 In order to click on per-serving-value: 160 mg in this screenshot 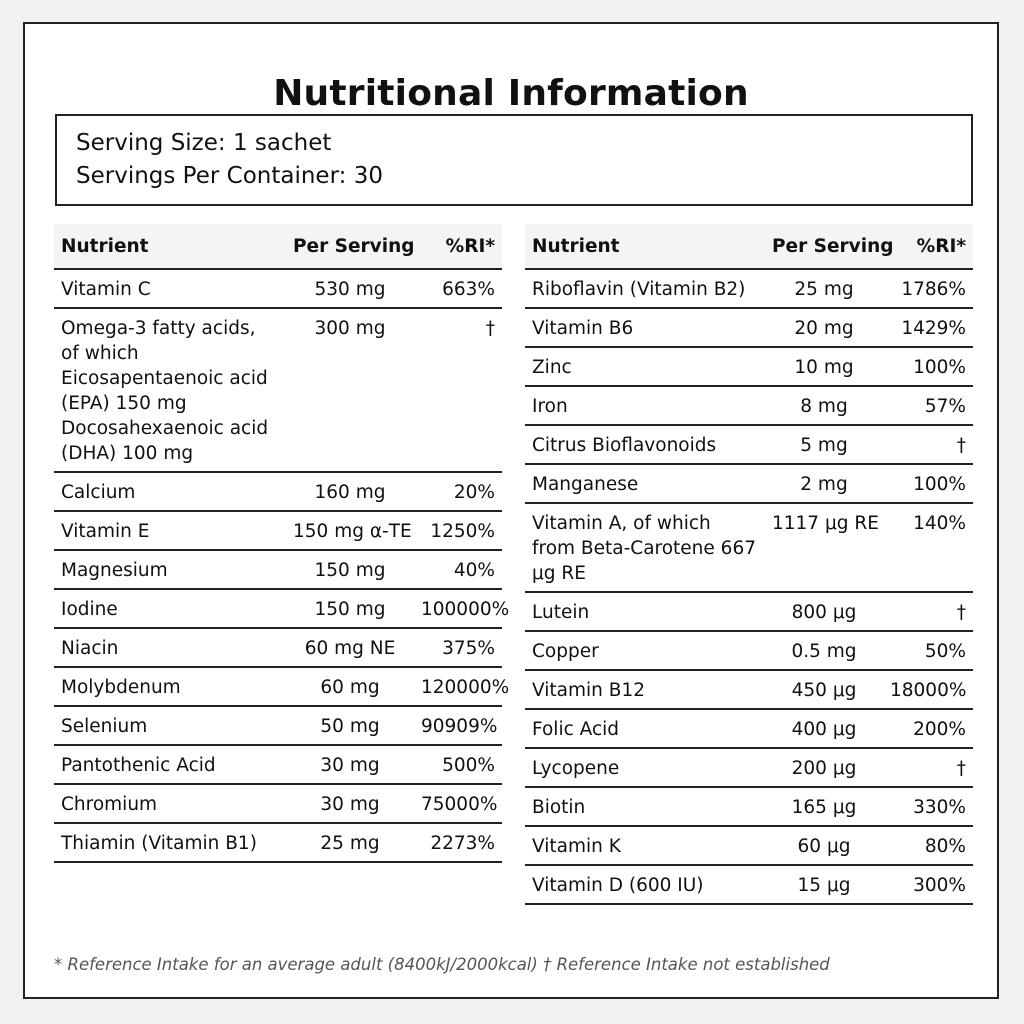, I will do `click(350, 492)`.